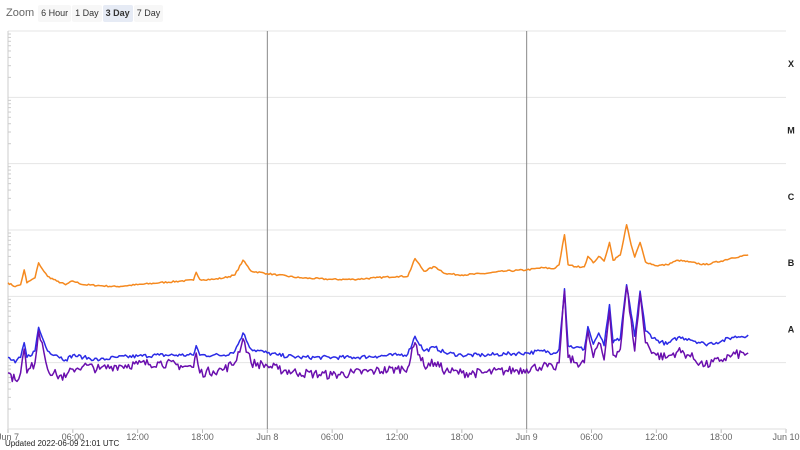  What do you see at coordinates (791, 330) in the screenshot?
I see `flare-class-label: A` at bounding box center [791, 330].